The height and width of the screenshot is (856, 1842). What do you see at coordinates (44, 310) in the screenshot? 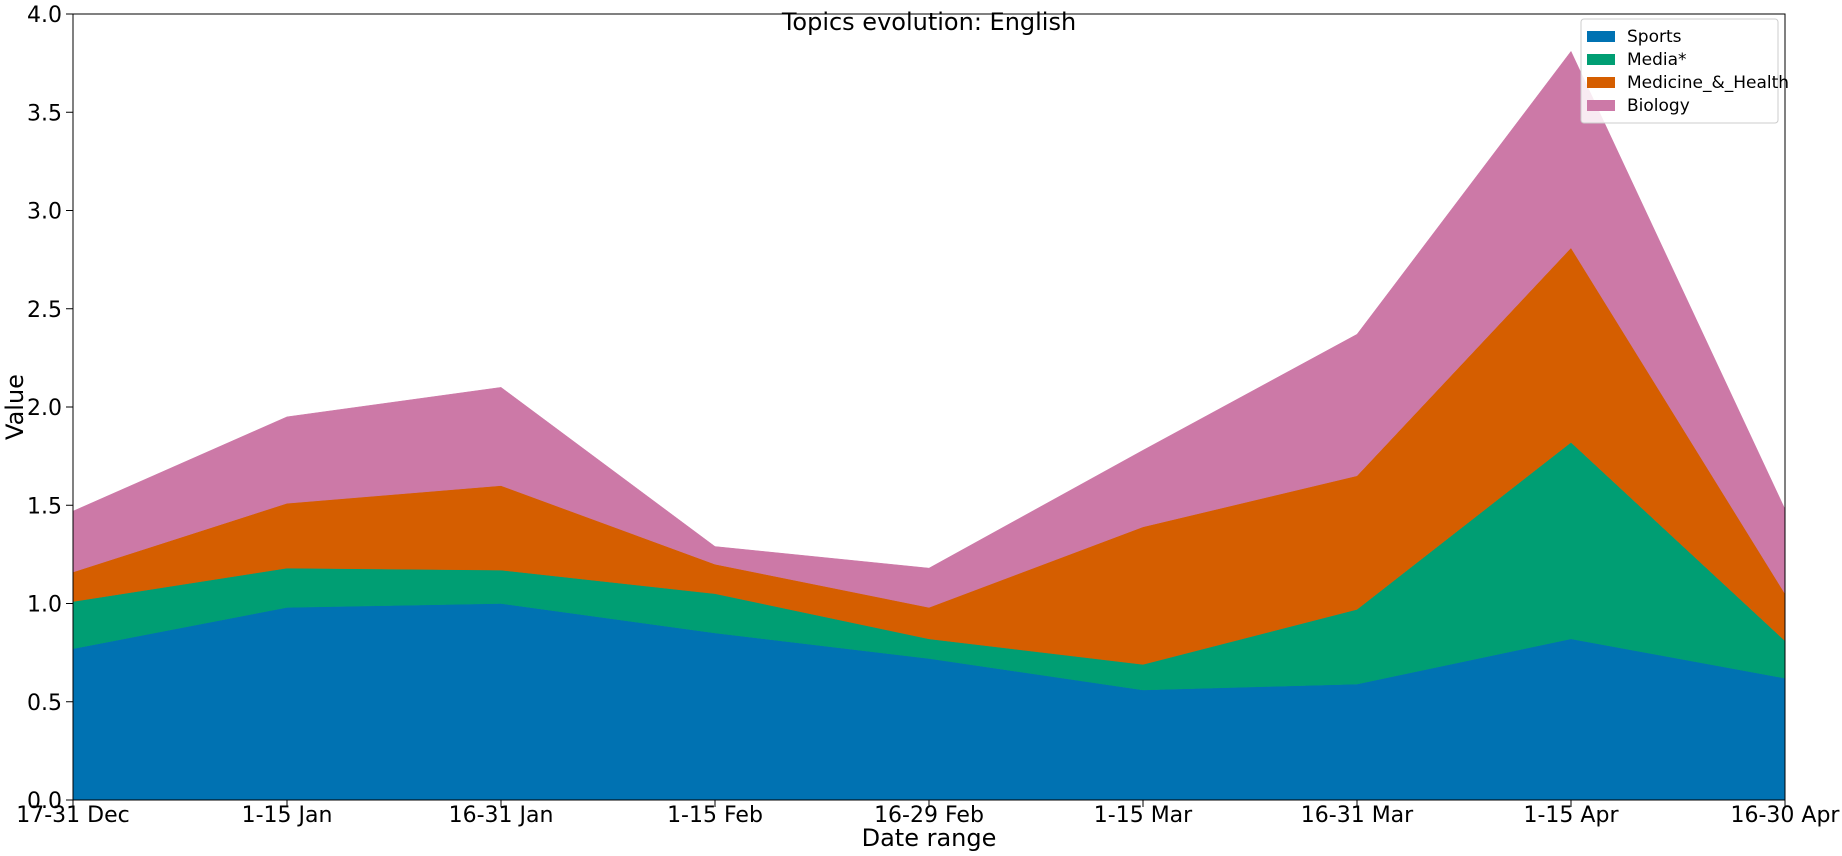
I see `y-tick-label: 2.5` at bounding box center [44, 310].